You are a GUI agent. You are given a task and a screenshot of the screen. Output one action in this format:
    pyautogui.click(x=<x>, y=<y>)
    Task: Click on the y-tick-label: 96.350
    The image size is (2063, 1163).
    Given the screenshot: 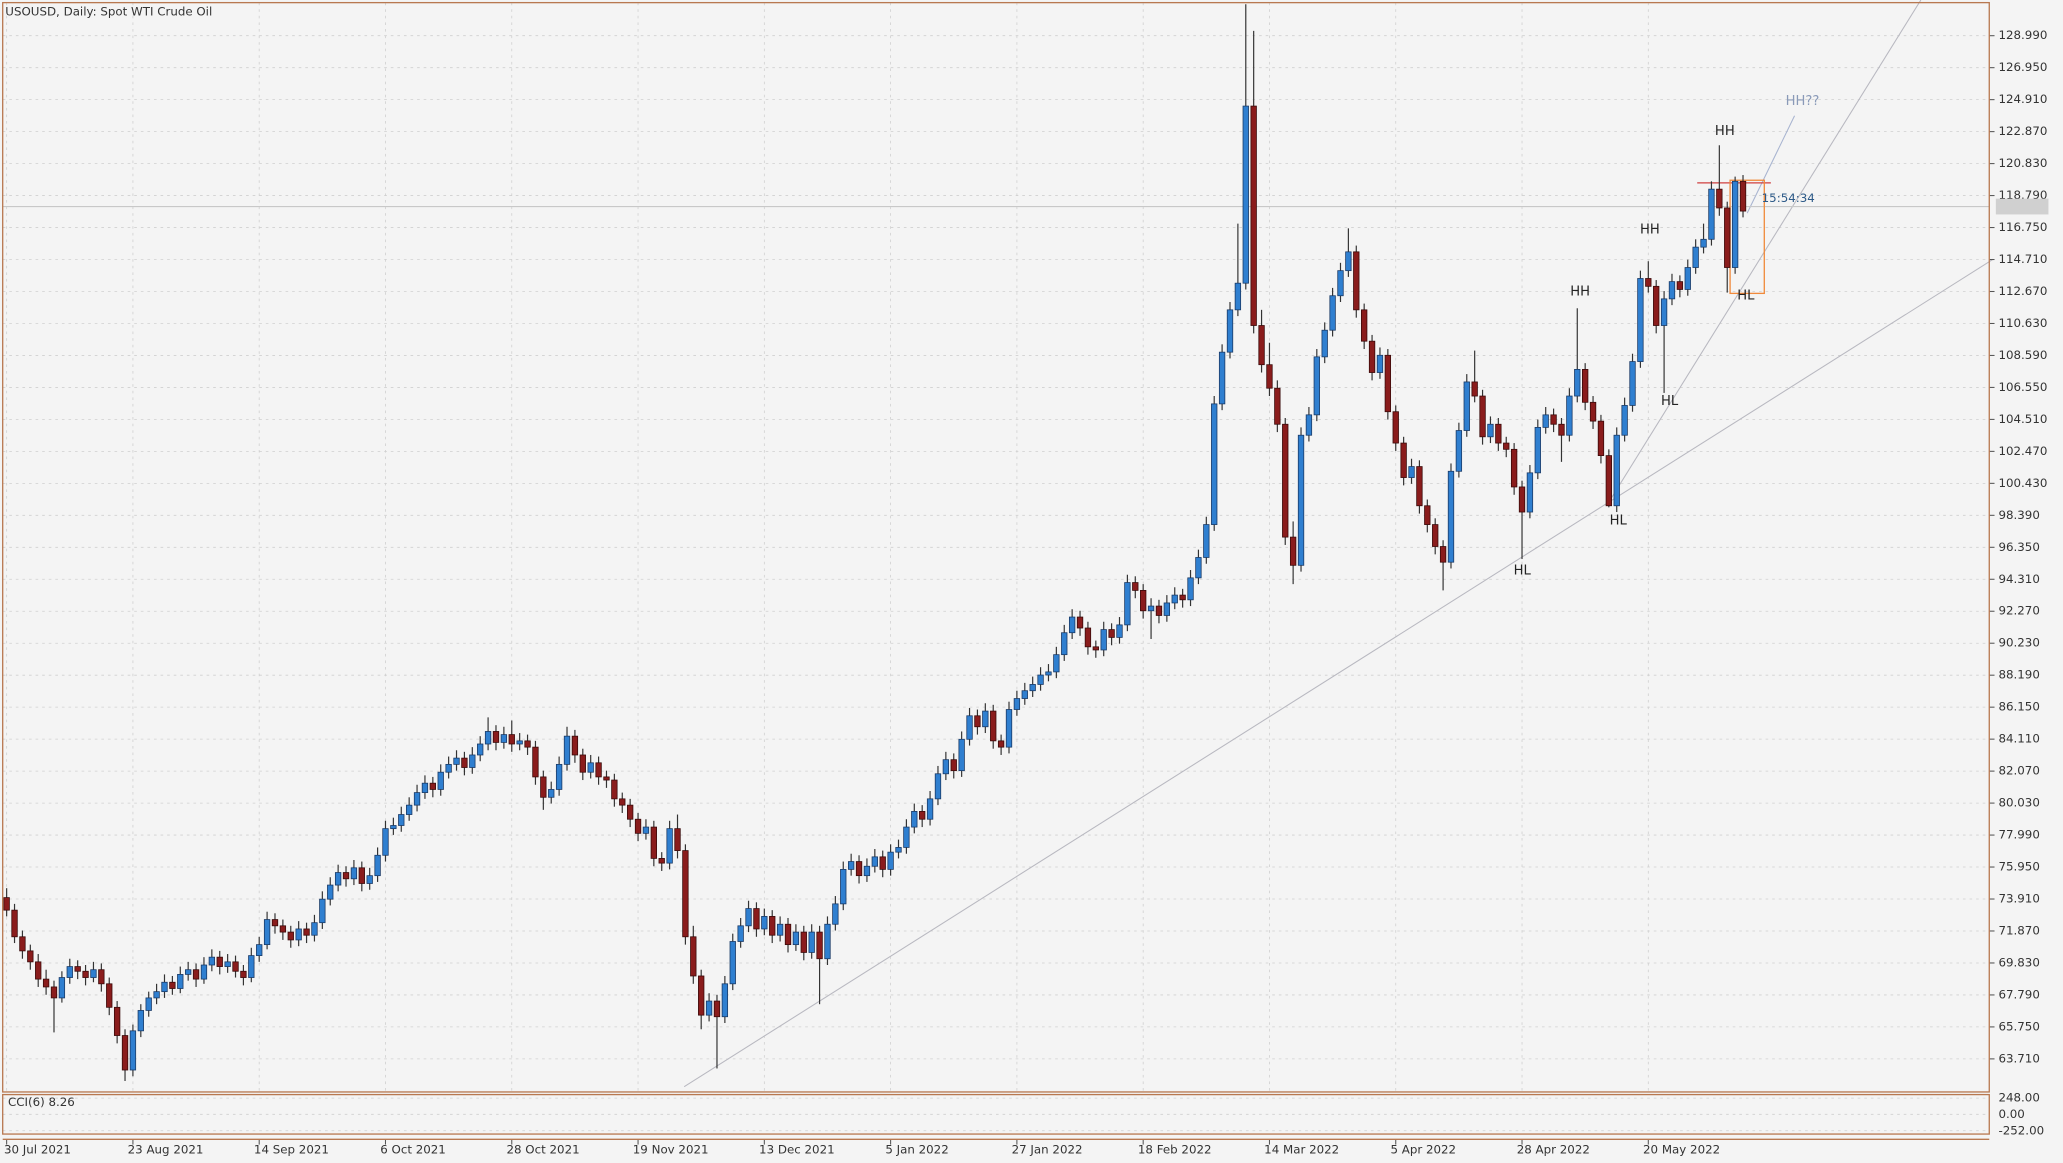 What is the action you would take?
    pyautogui.click(x=2018, y=547)
    